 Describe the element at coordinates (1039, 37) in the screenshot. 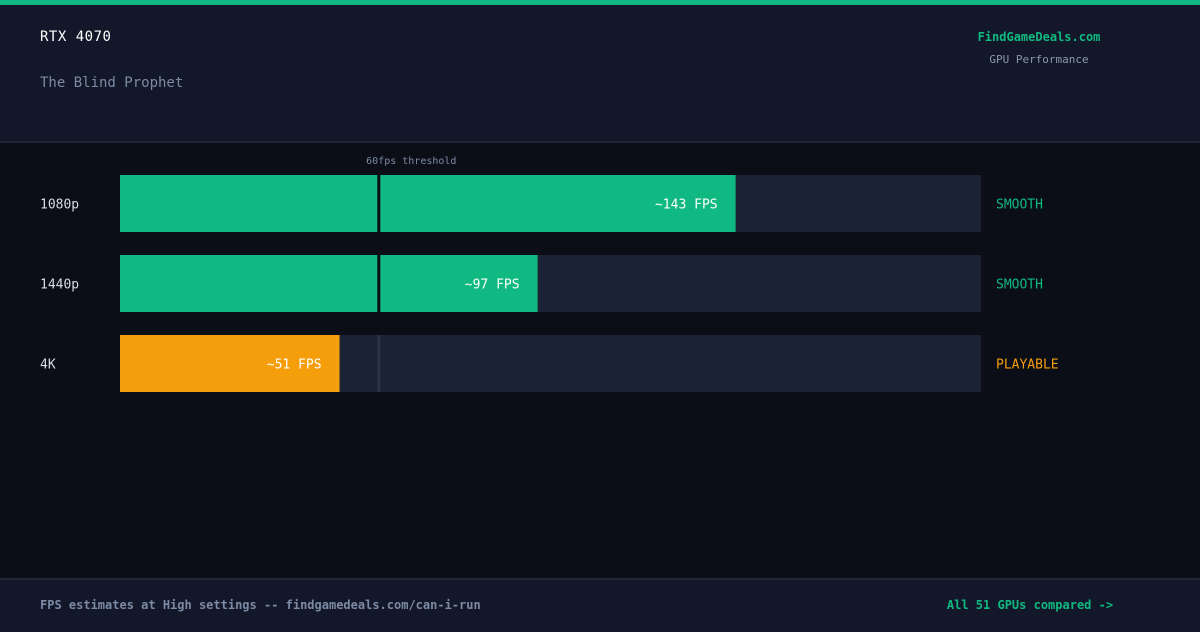

I see `brand-logo: FindGameDeals.com` at that location.